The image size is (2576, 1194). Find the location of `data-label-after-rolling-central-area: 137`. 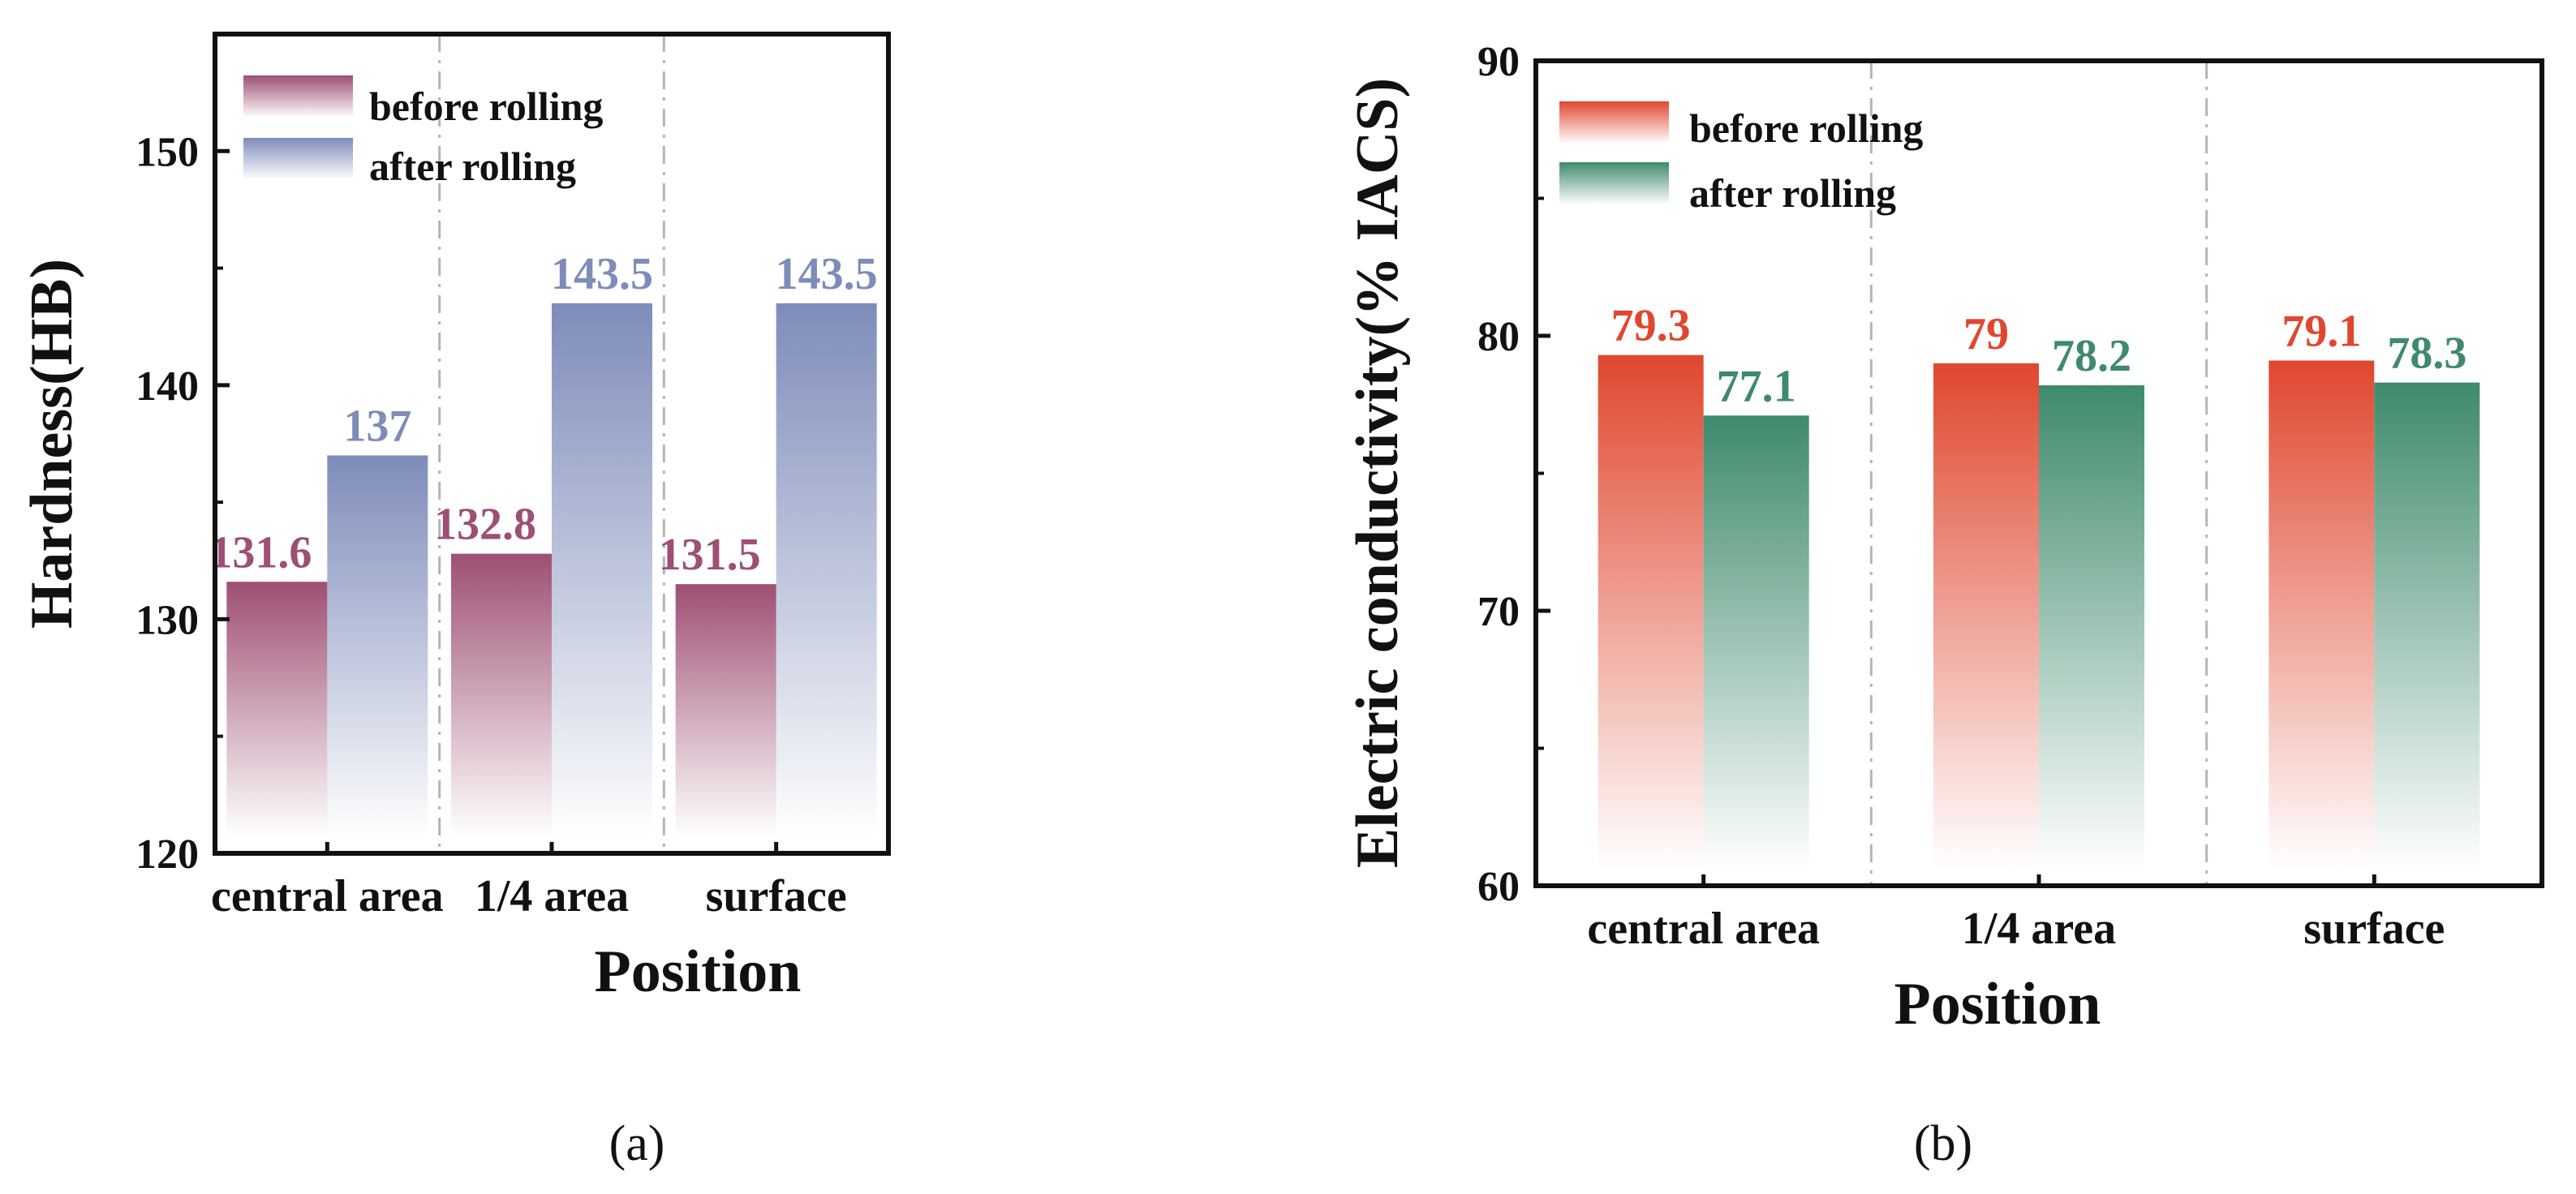

data-label-after-rolling-central-area: 137 is located at coordinates (377, 426).